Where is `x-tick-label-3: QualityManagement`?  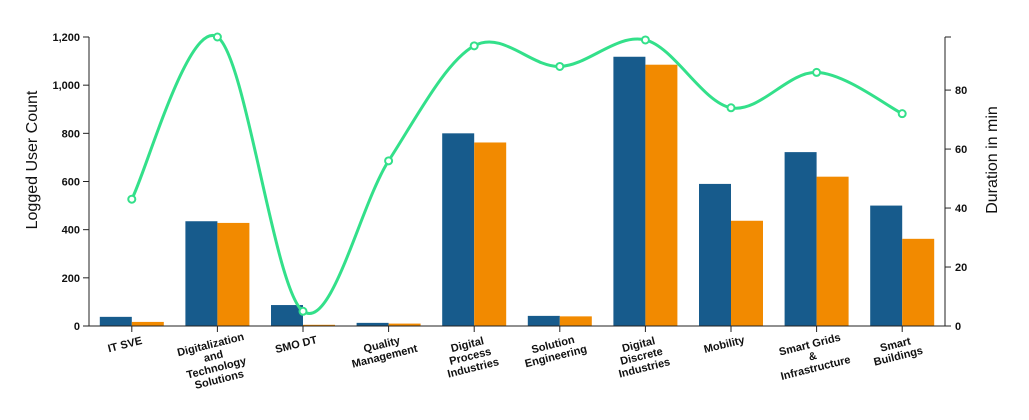 x-tick-label-3: QualityManagement is located at coordinates (383, 351).